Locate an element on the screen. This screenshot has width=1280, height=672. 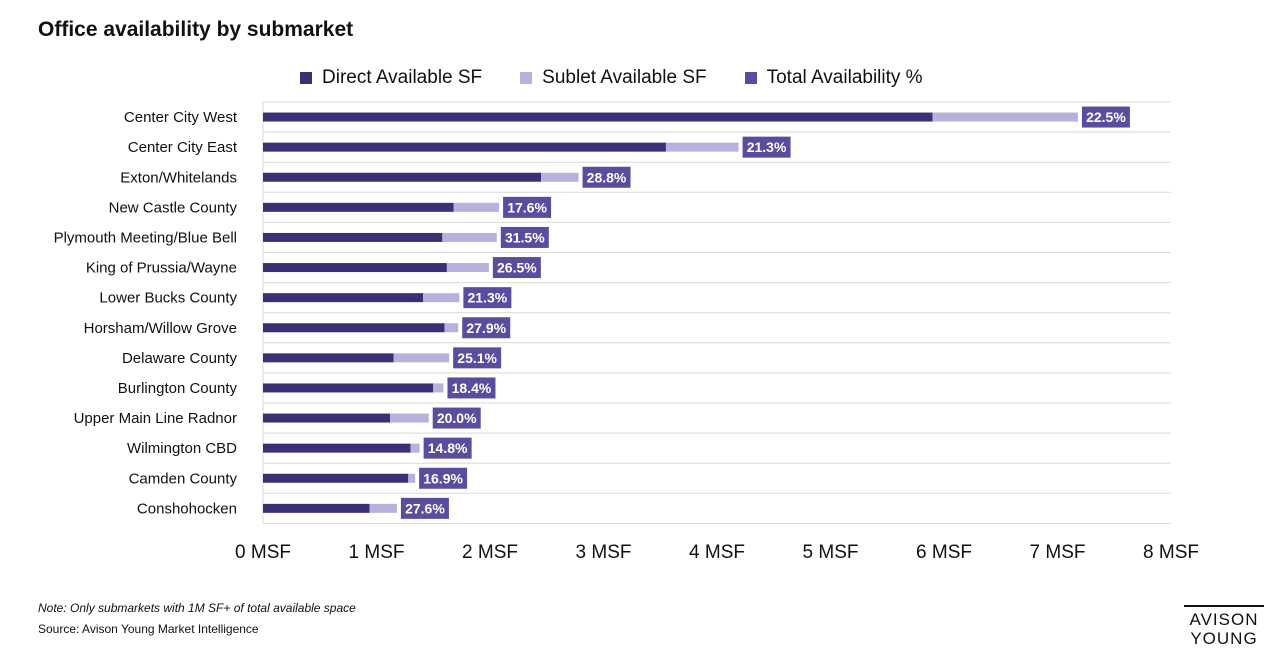
total-availability-label: 25.1% is located at coordinates (477, 358).